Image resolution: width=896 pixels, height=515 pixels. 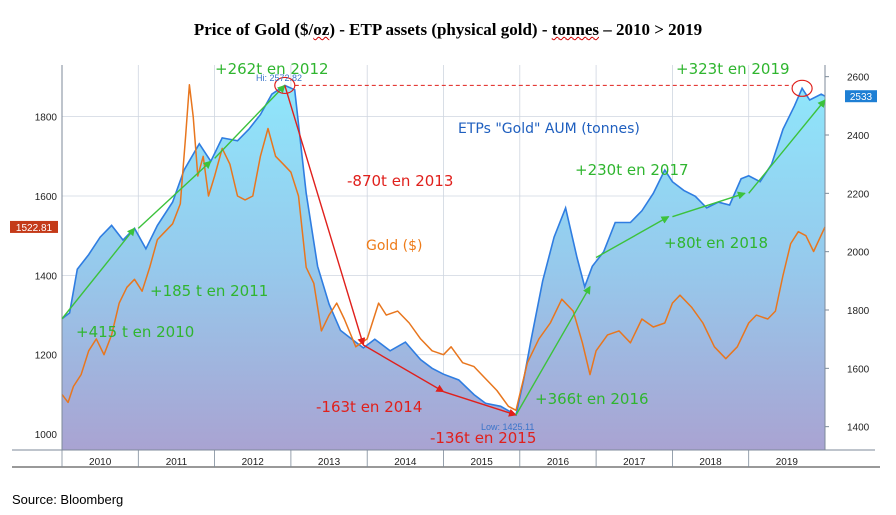 I want to click on y-left-tick-label: 1000, so click(x=46, y=435).